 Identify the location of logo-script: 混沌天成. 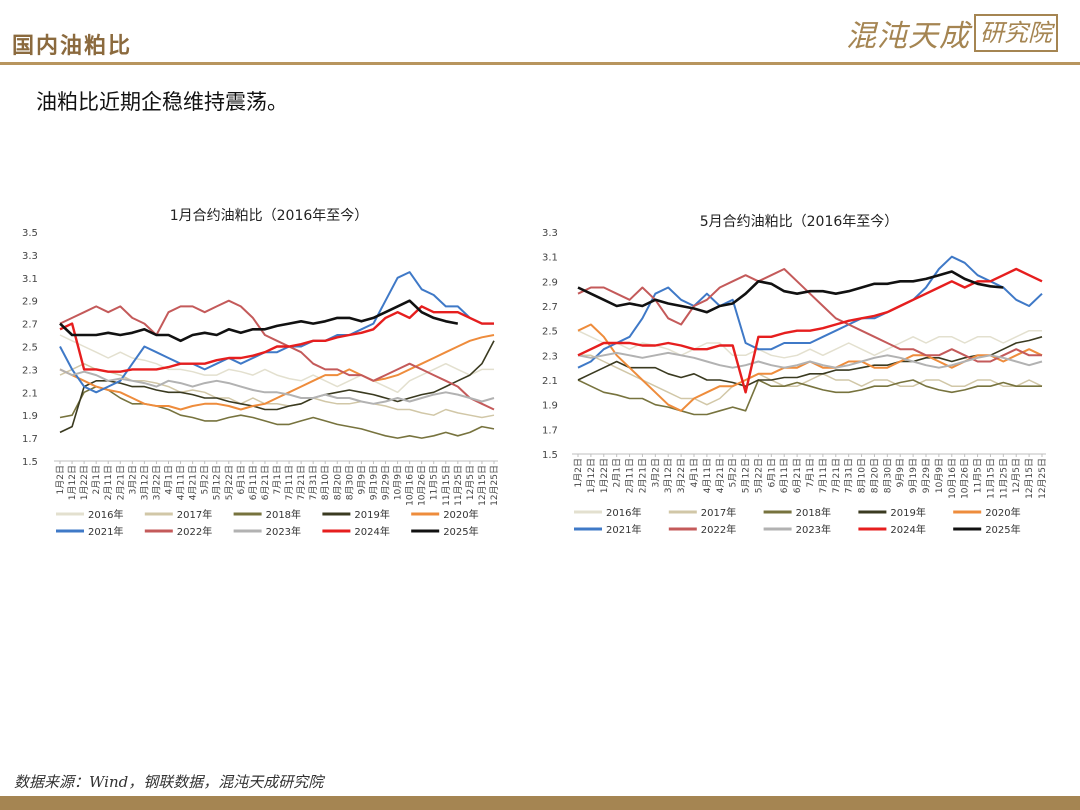
(908, 36).